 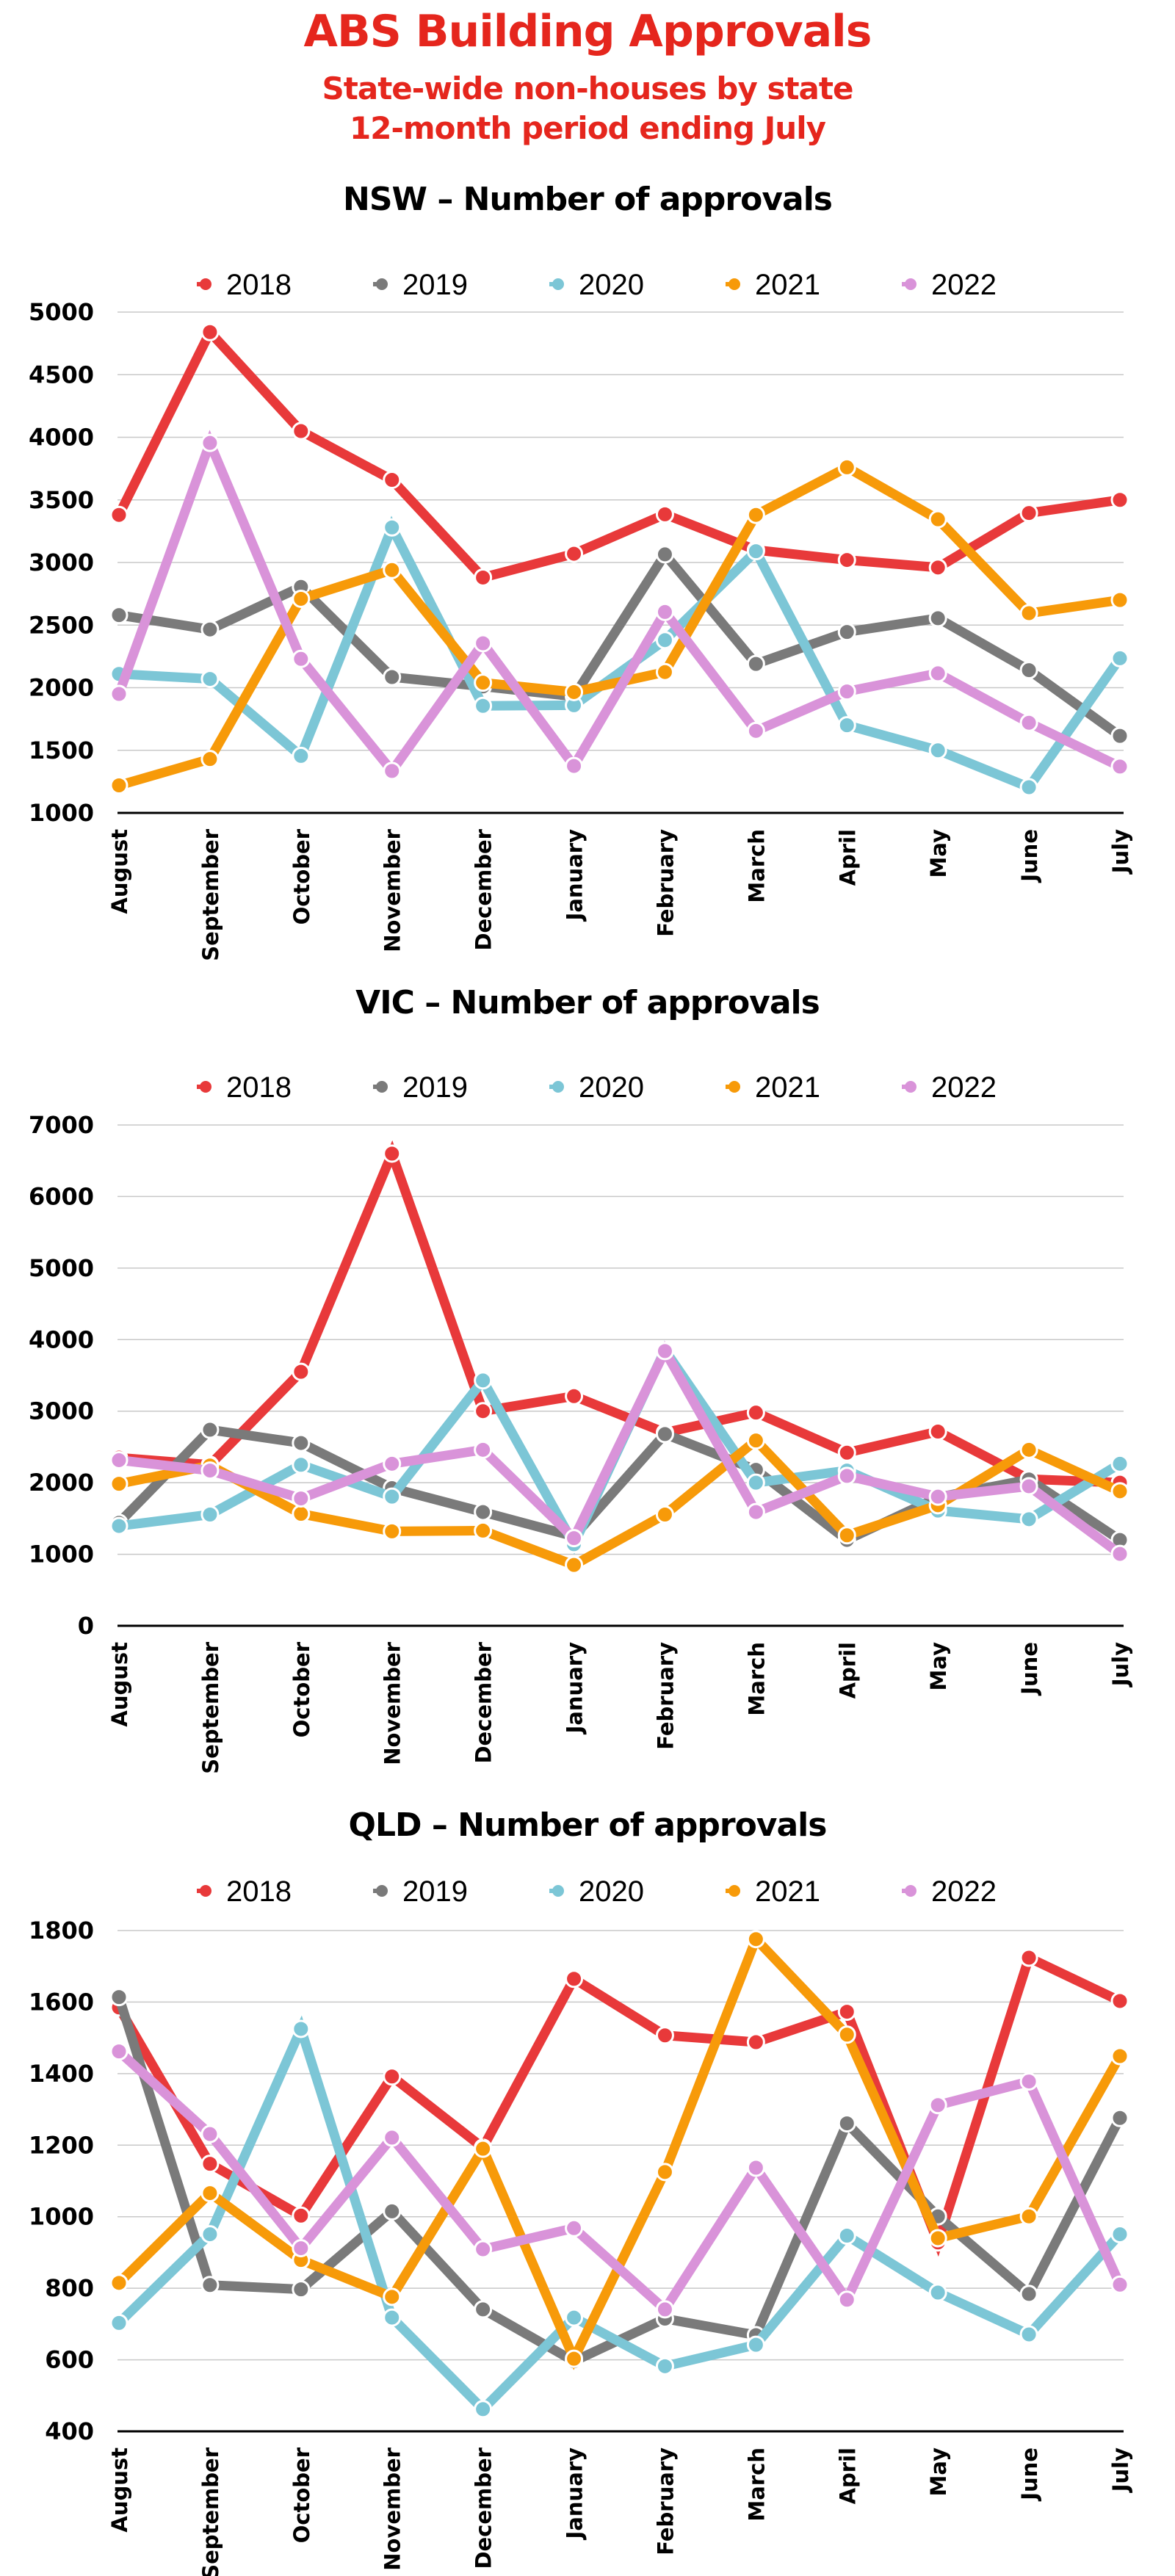 I want to click on data-point-2022-april, so click(x=846, y=1476).